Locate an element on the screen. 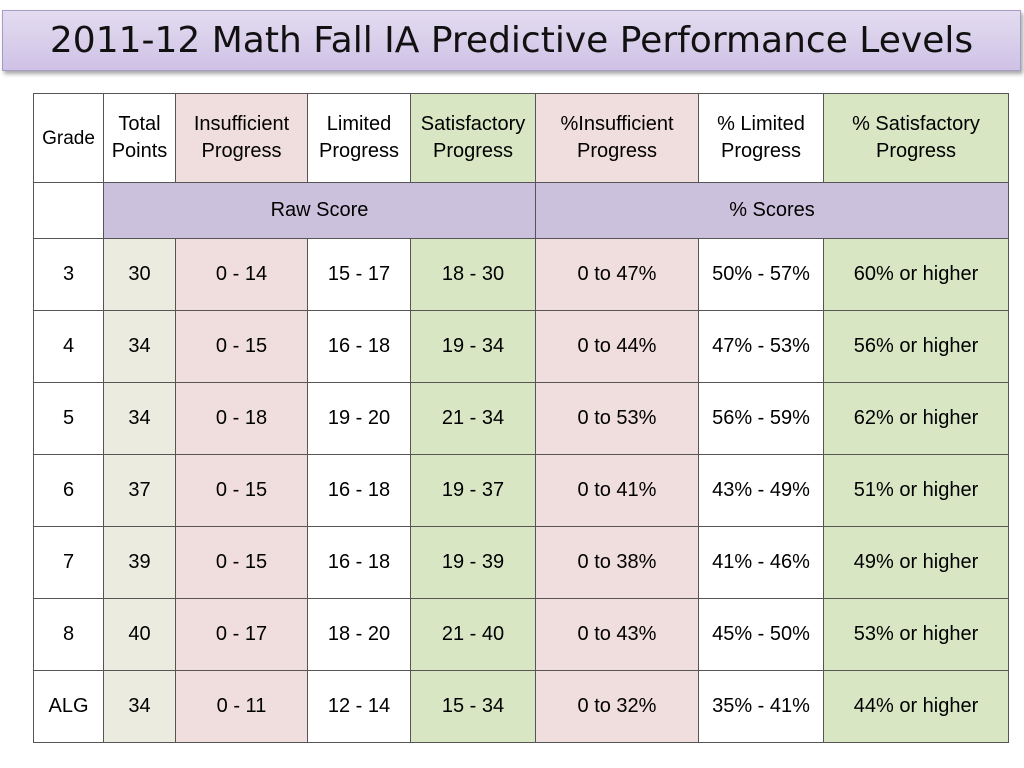 This screenshot has height=768, width=1024. total-points-cell: 40 is located at coordinates (139, 634).